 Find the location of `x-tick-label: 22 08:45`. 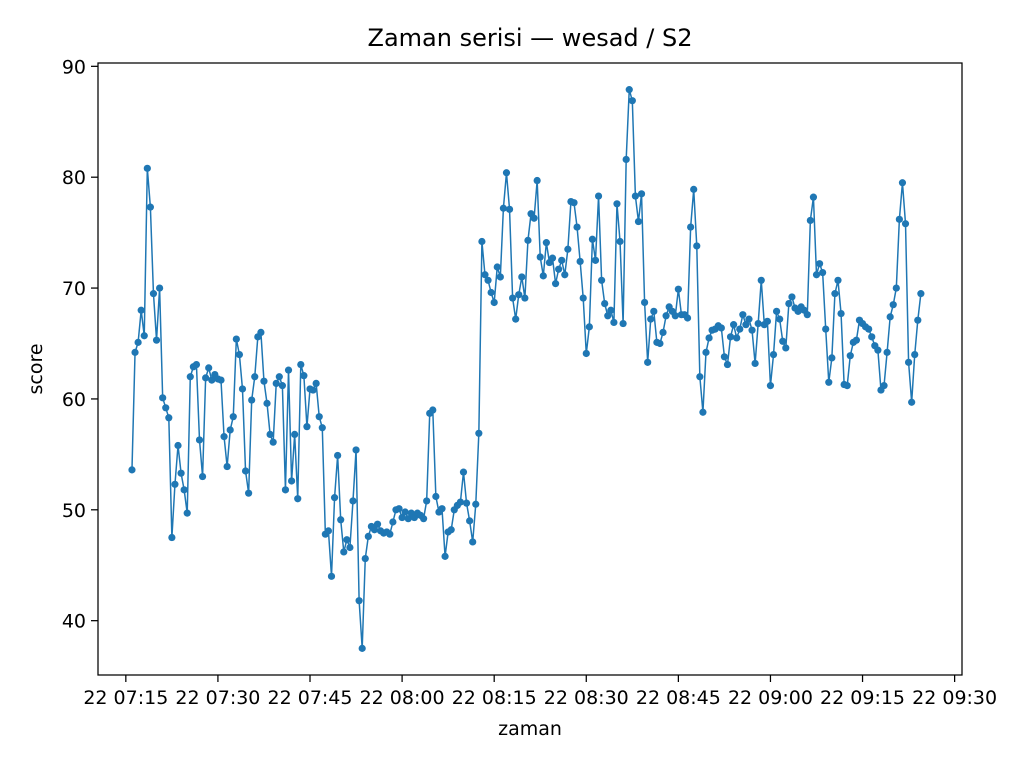

x-tick-label: 22 08:45 is located at coordinates (678, 698).